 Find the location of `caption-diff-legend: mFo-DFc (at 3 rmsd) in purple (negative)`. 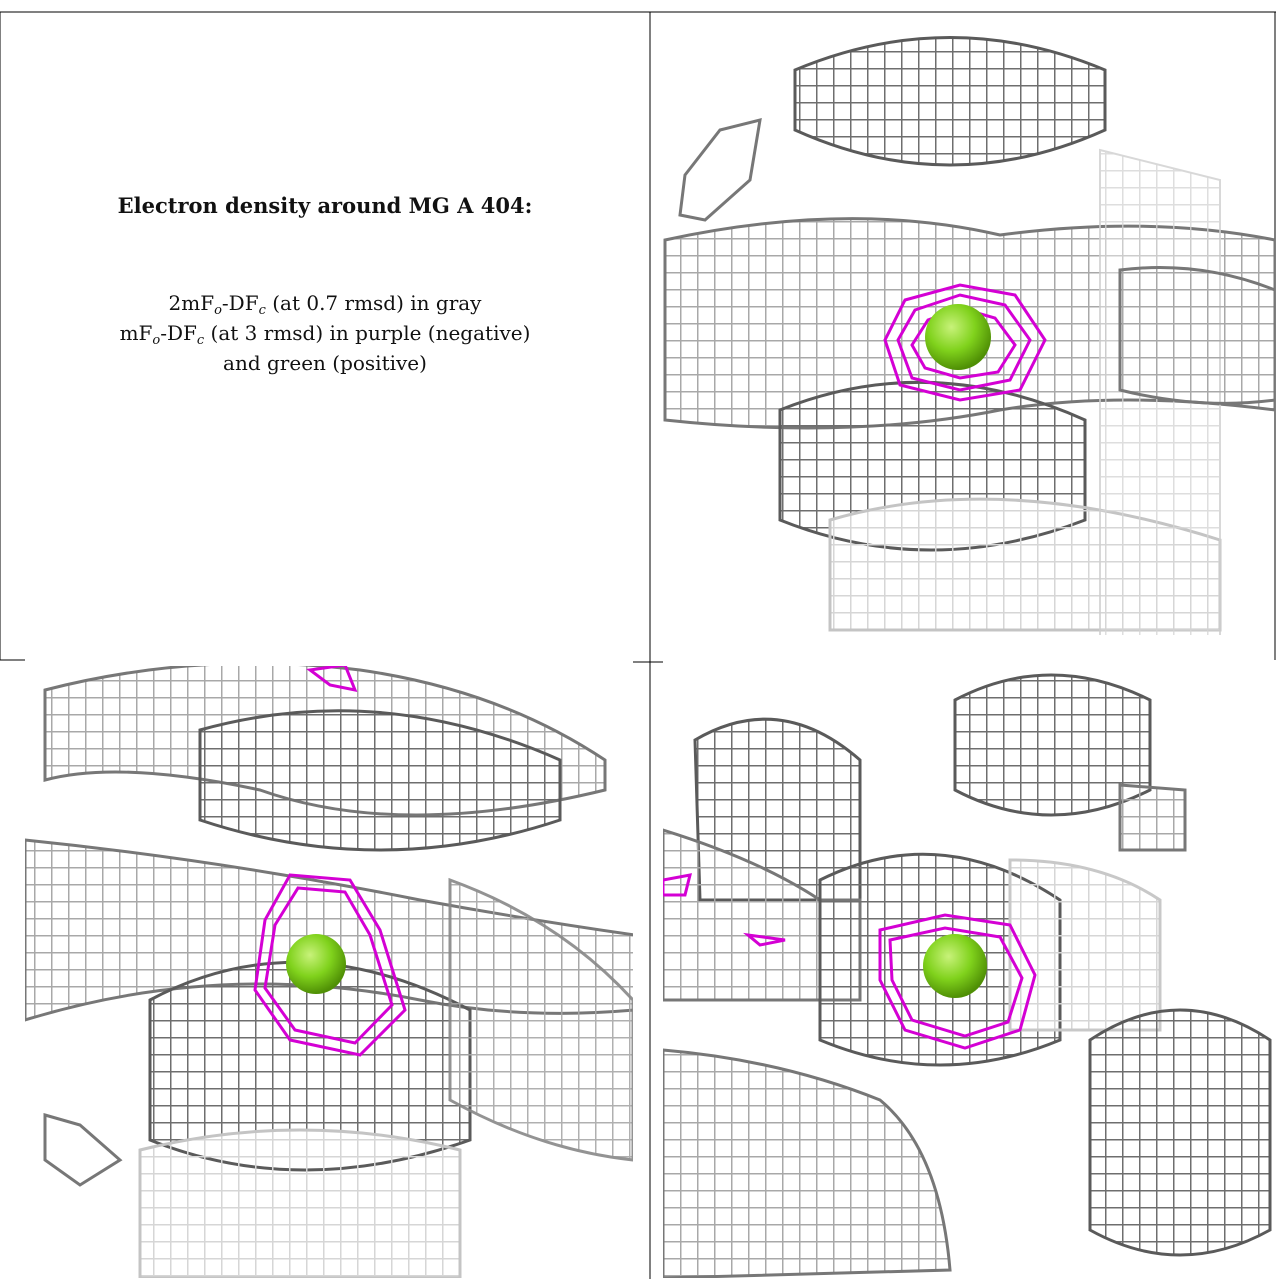

caption-diff-legend: mFo-DFc (at 3 rmsd) in purple (negative) is located at coordinates (325, 334).